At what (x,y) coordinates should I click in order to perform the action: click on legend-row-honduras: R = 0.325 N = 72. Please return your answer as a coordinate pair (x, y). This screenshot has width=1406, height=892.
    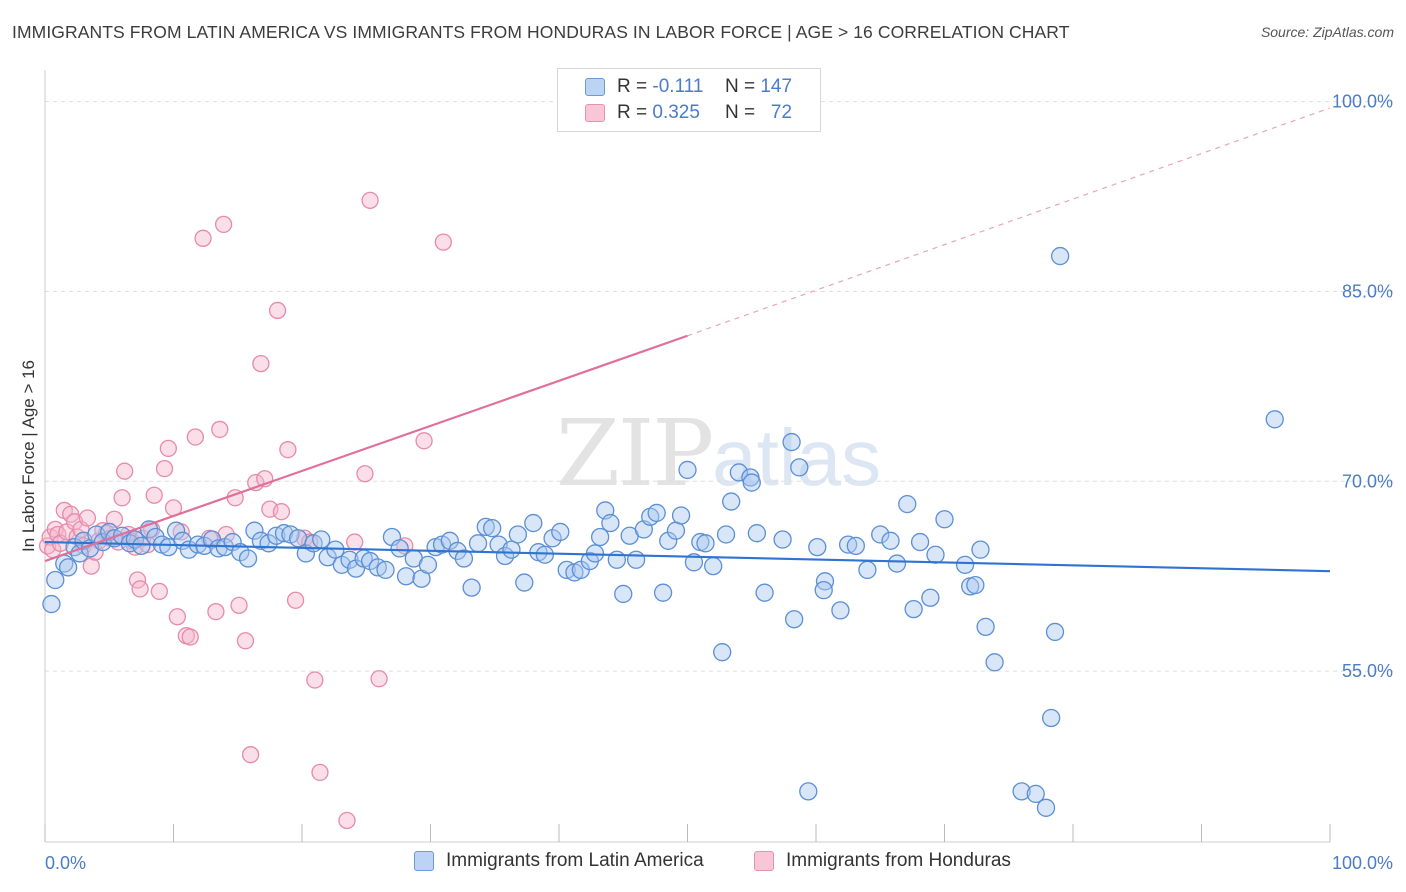
    Looking at the image, I should click on (675, 113).